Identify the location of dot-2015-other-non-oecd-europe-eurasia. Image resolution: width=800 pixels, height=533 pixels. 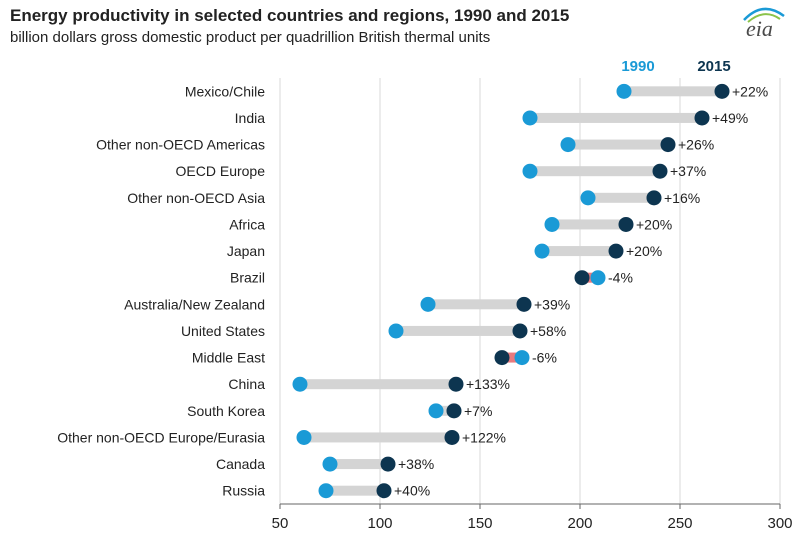
(452, 437).